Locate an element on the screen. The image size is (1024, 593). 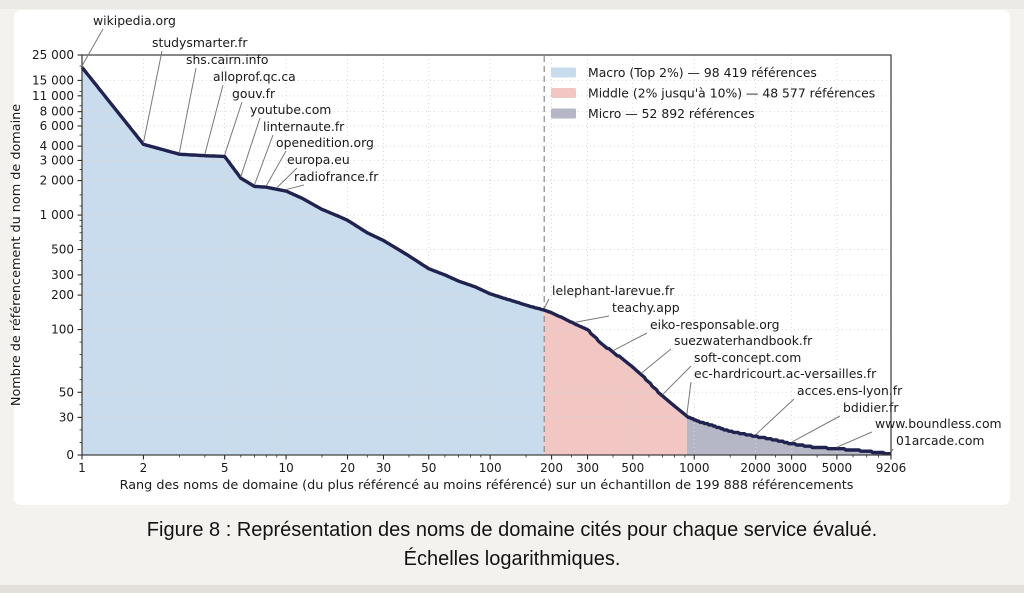
x-tick-label: 200 is located at coordinates (551, 468).